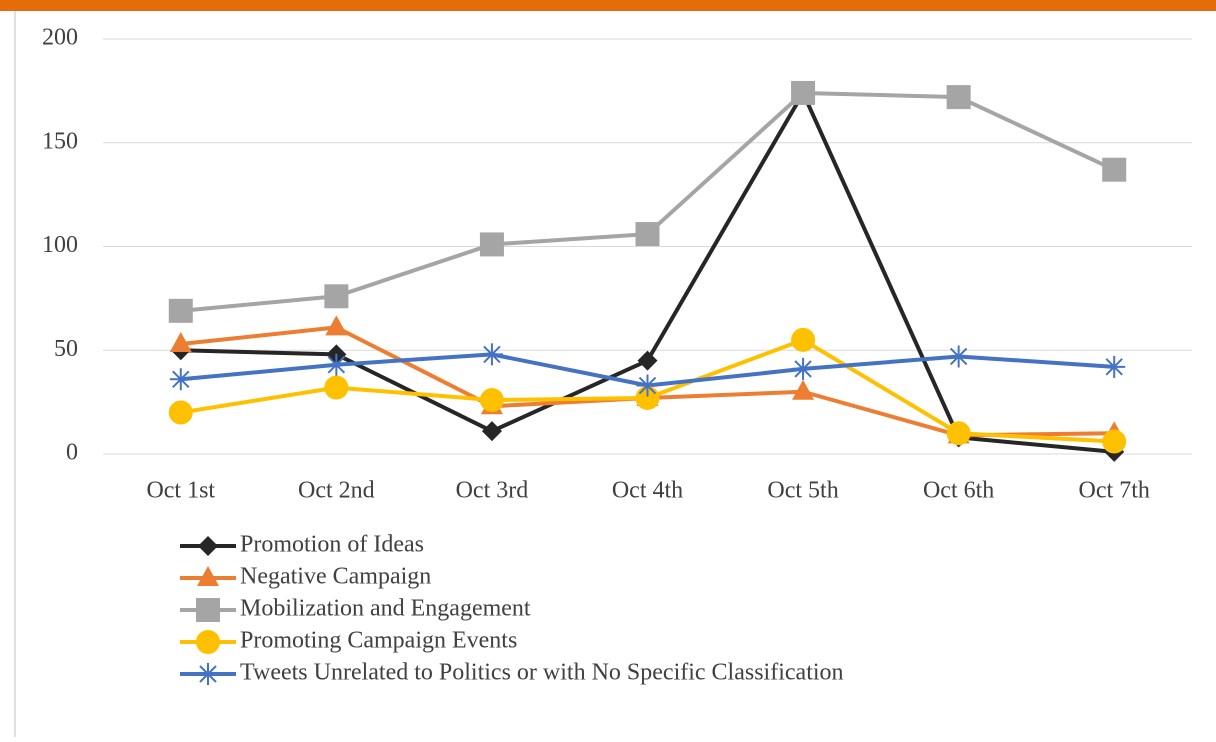 The width and height of the screenshot is (1216, 742). Describe the element at coordinates (335, 577) in the screenshot. I see `legend-label: Negative Campaign` at that location.